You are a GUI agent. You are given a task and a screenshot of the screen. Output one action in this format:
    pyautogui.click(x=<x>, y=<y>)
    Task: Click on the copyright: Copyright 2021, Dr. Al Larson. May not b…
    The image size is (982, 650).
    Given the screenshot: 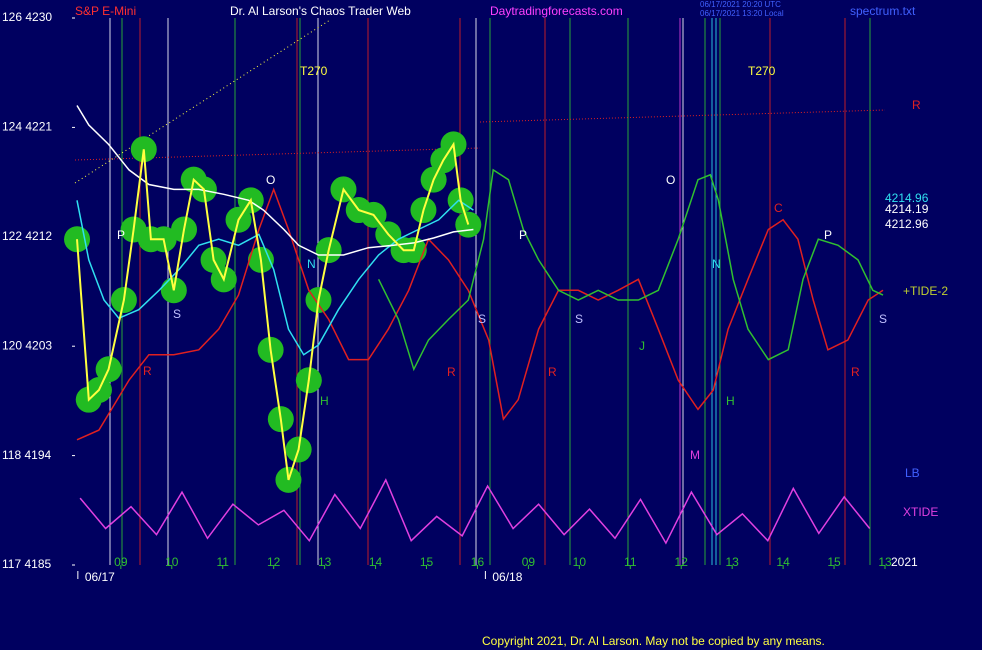 What is the action you would take?
    pyautogui.click(x=653, y=641)
    